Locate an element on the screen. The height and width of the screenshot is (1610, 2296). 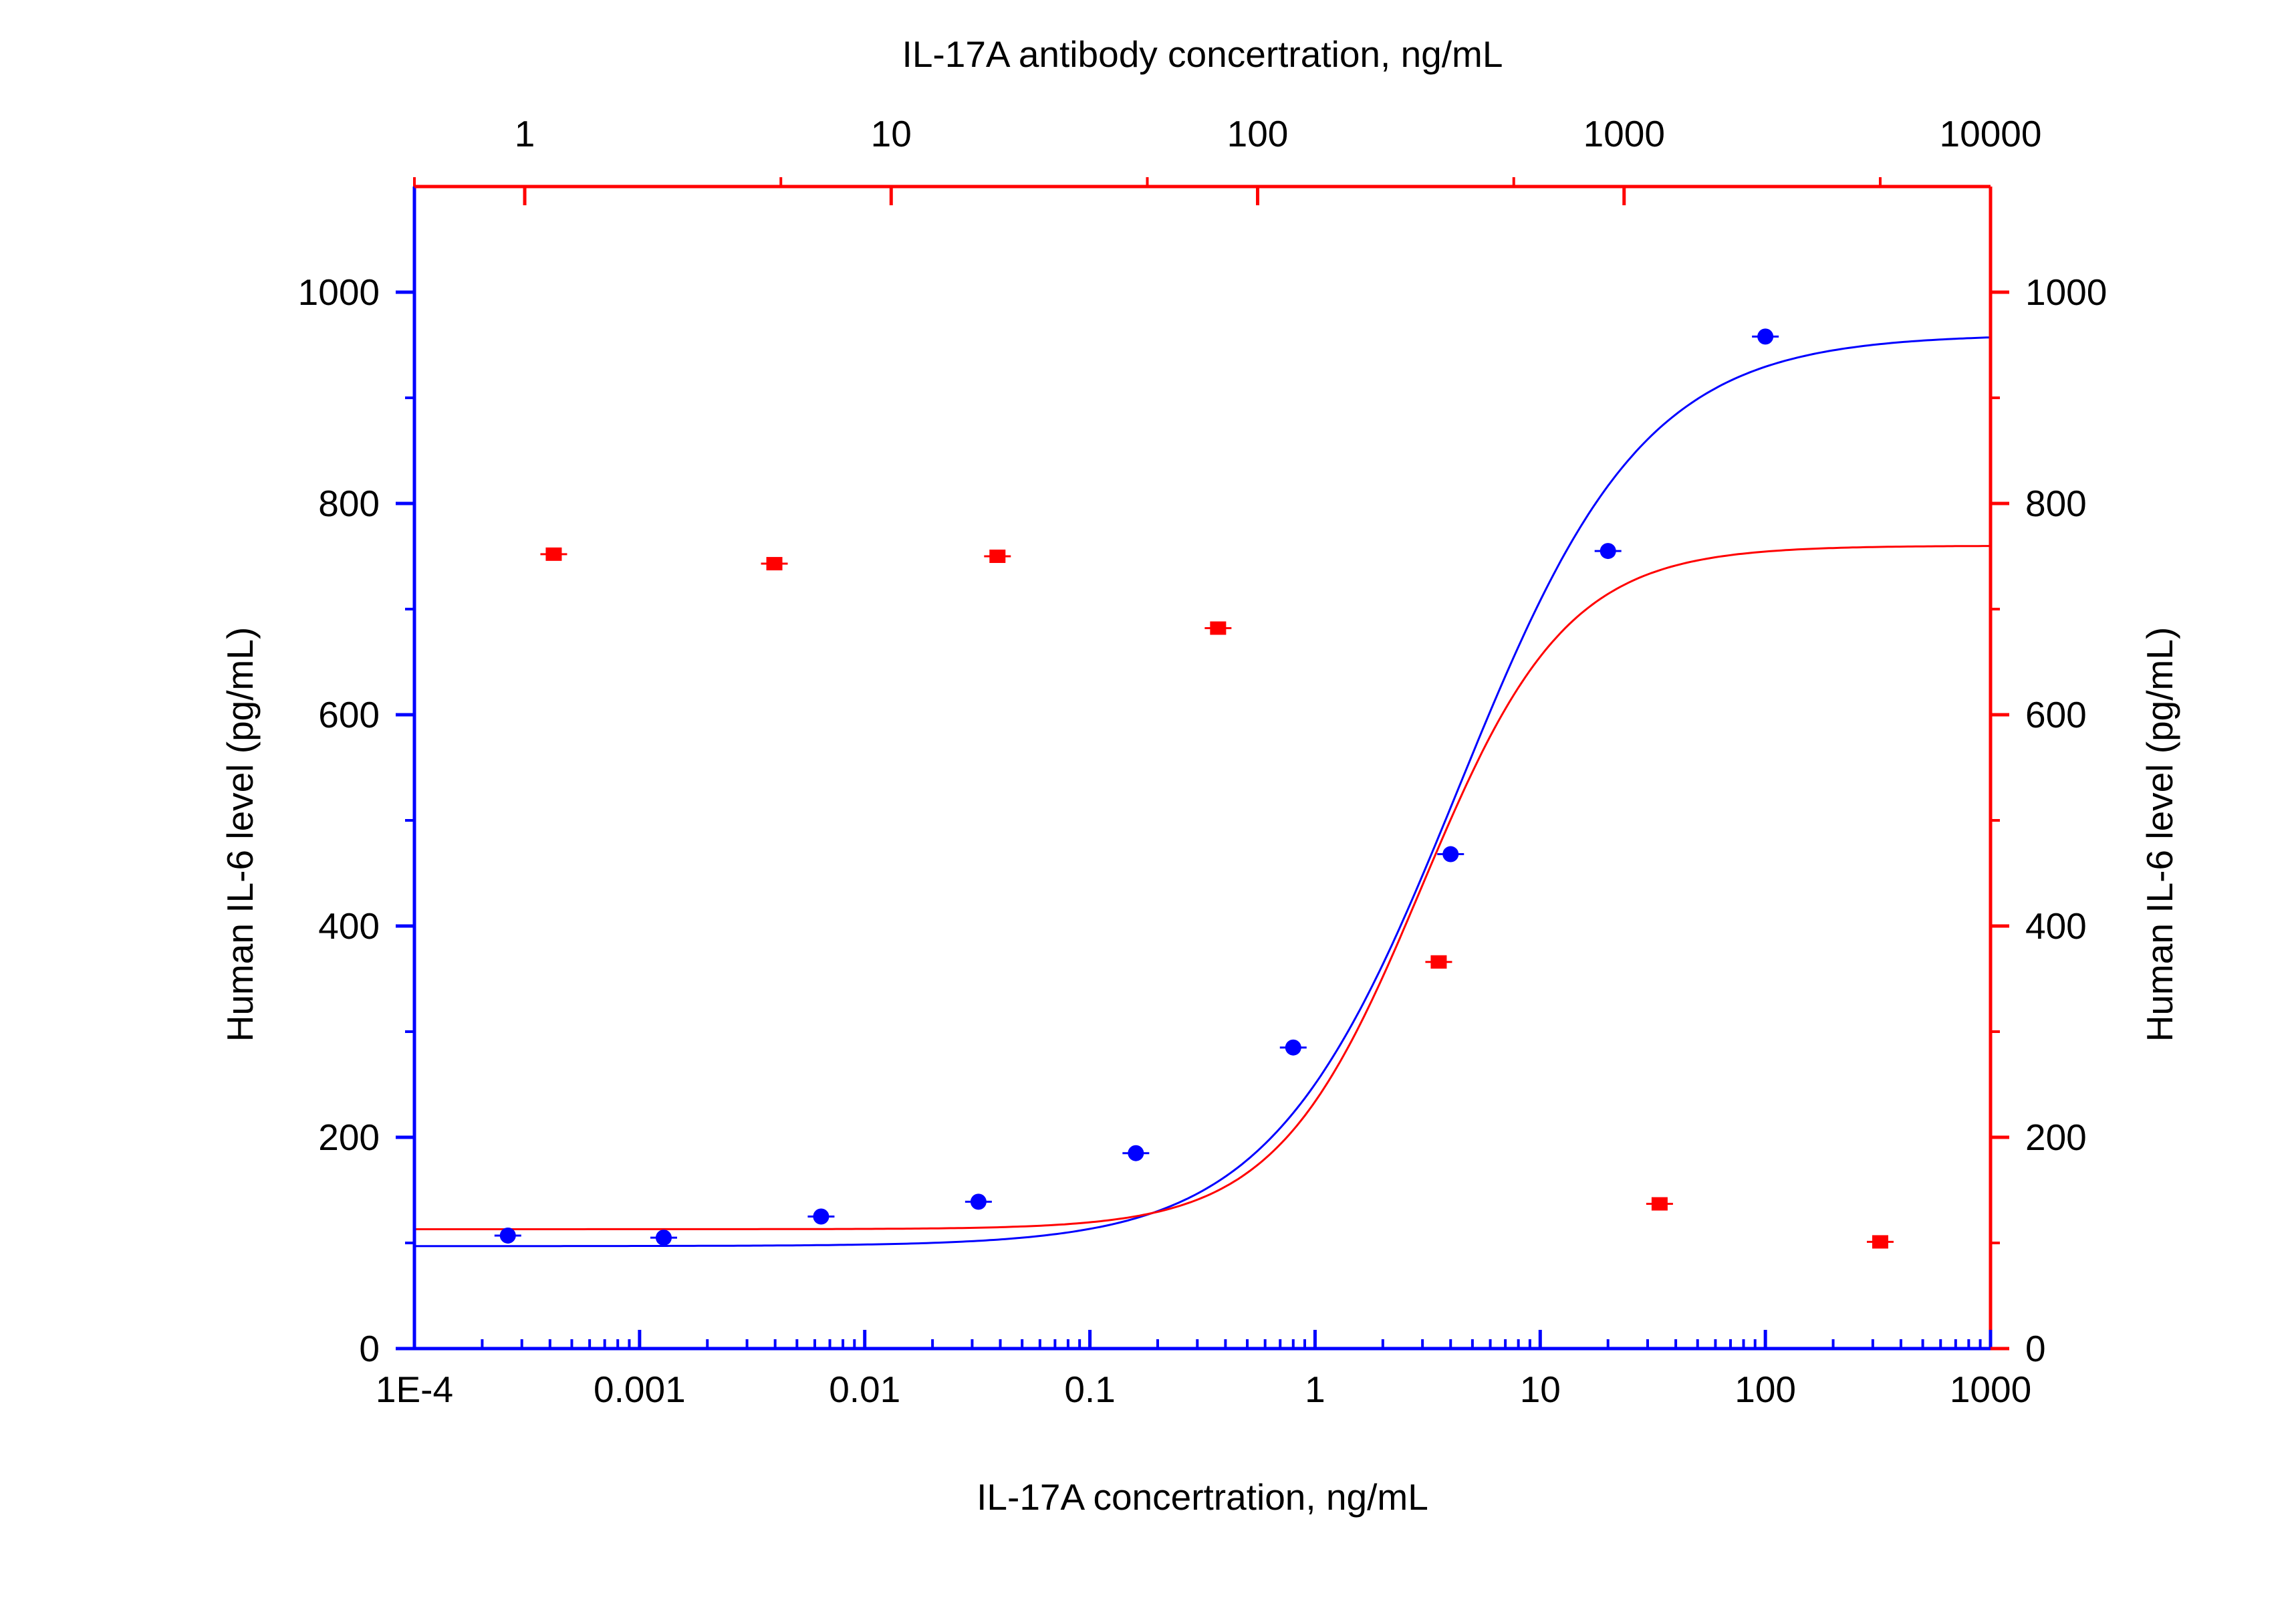
bottom-tick-label: 10 is located at coordinates (1540, 1389).